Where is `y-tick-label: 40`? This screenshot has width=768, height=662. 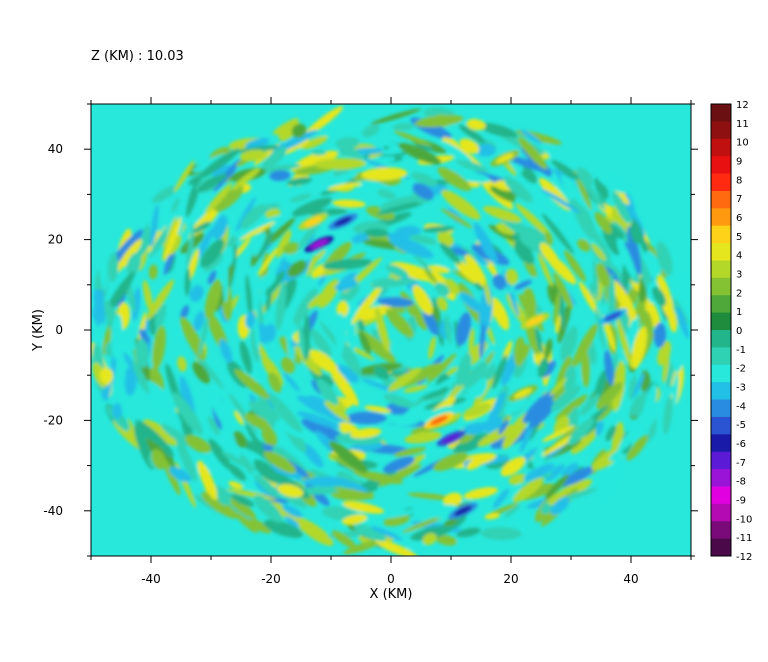 y-tick-label: 40 is located at coordinates (55, 149).